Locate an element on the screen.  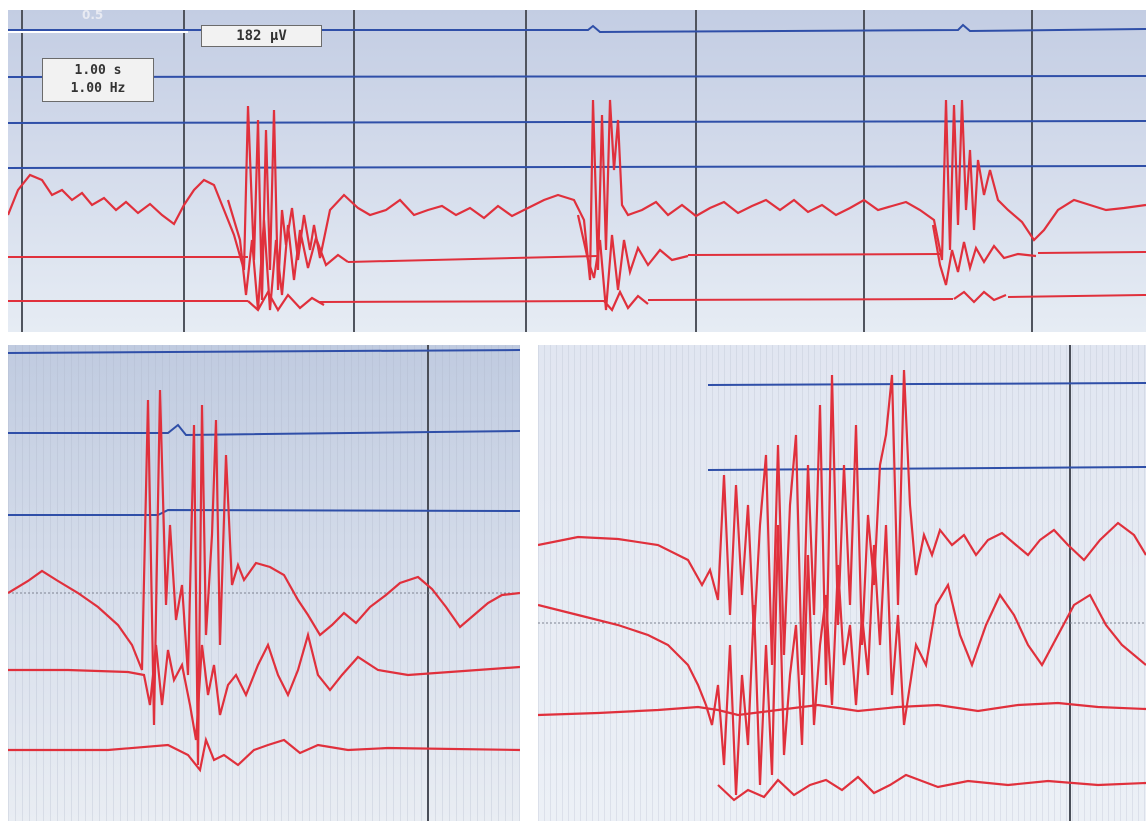
gain-label: 0.5 is located at coordinates (93, 16).